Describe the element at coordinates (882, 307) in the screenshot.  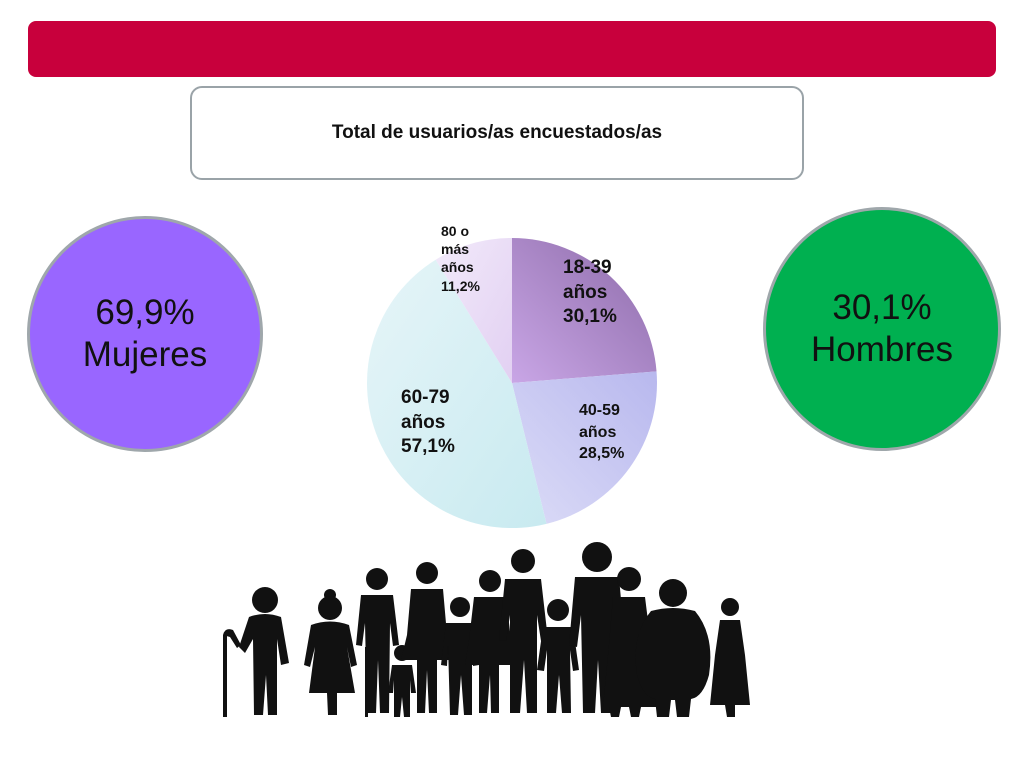
I see `men-percent: 30,1%` at that location.